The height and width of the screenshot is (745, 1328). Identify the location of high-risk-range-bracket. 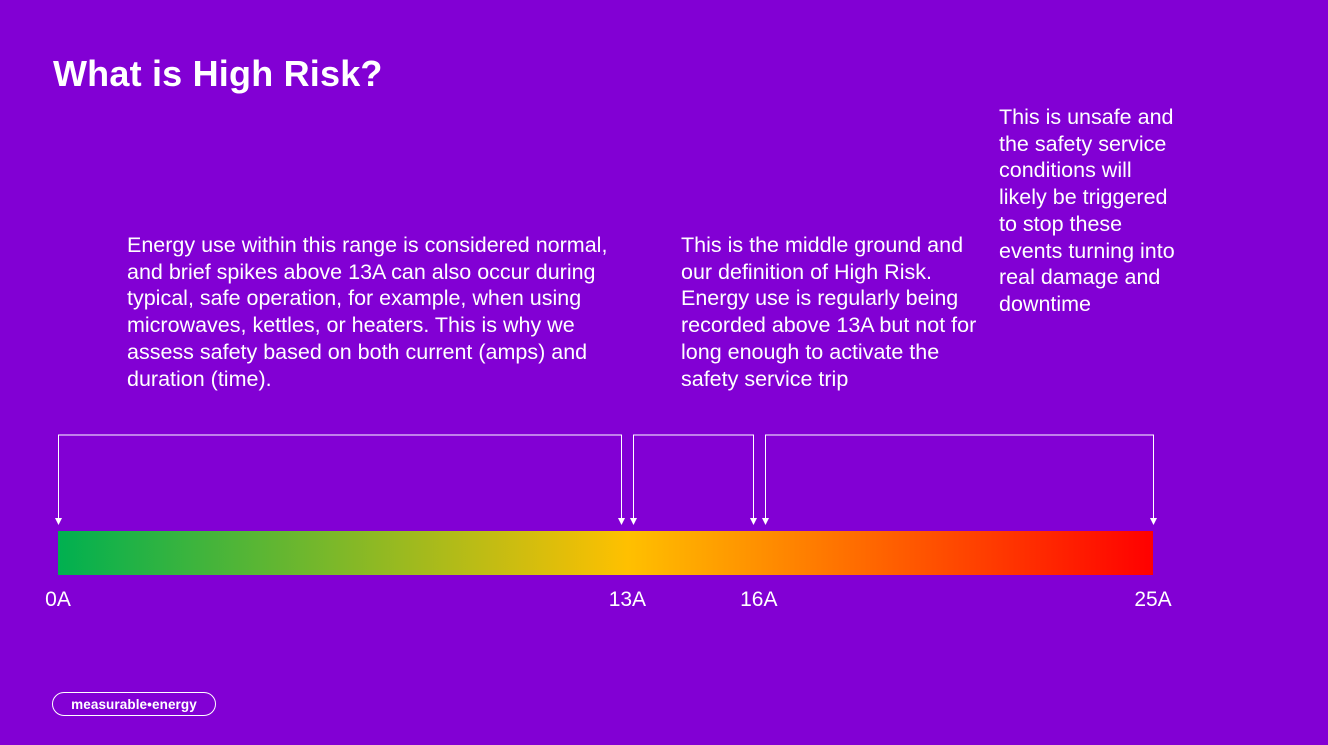
(693, 479).